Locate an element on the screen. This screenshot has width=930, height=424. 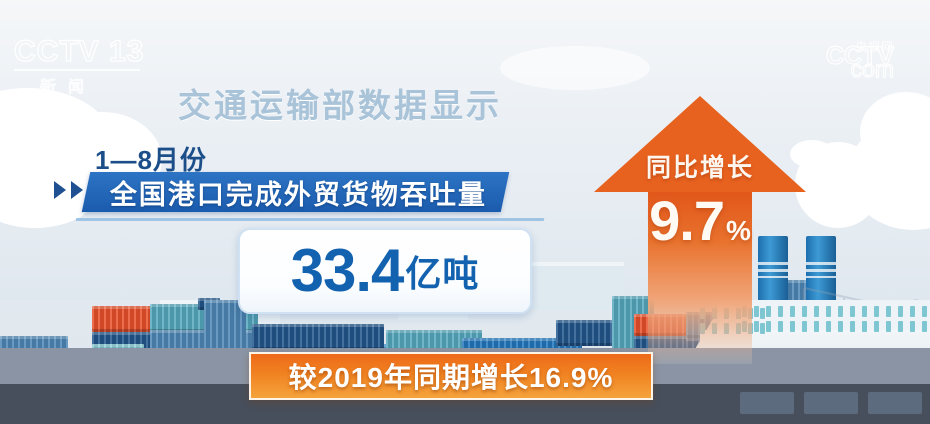
growth-arrow-label: 同比增长 is located at coordinates (699, 168).